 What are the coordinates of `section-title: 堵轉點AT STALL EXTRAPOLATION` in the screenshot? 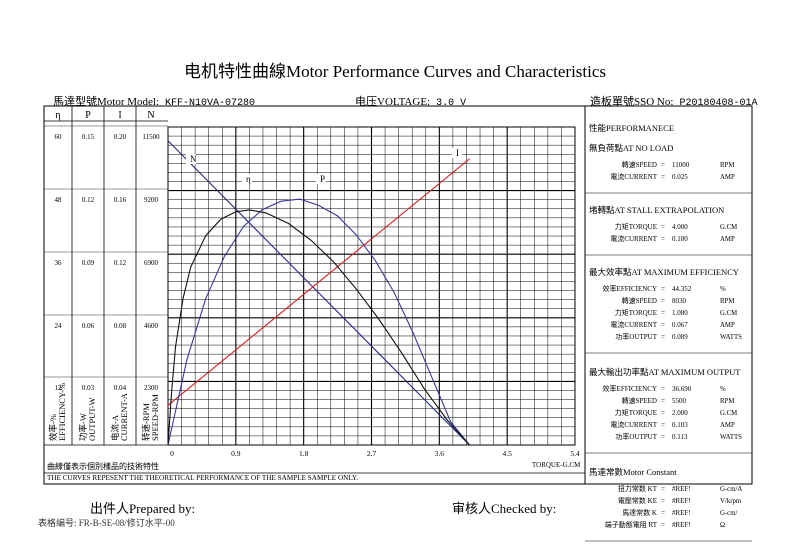 It's located at (656, 210).